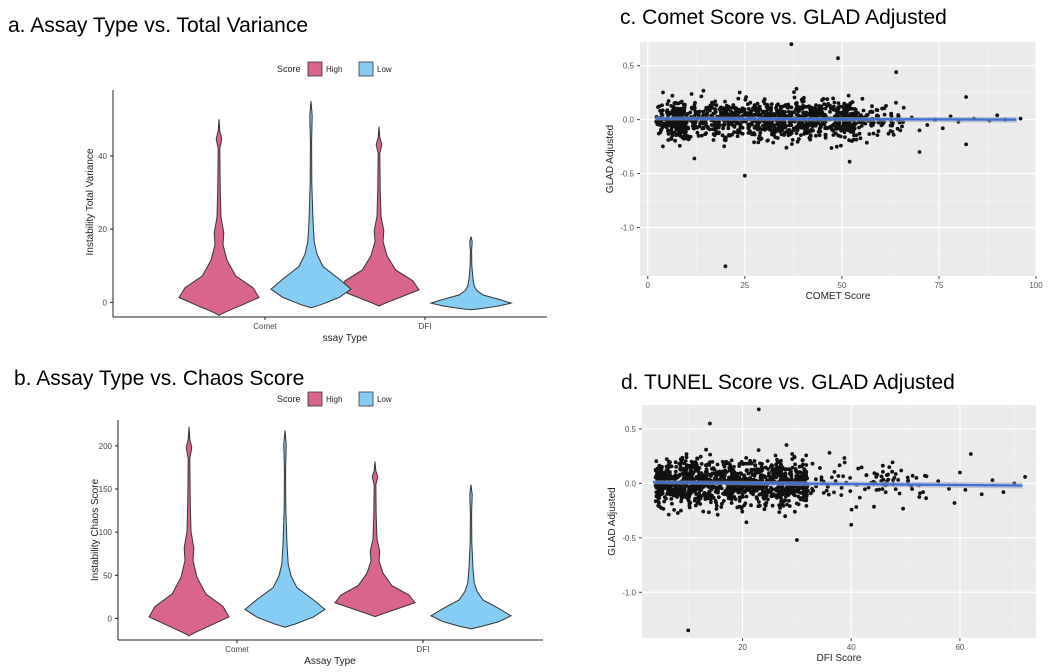  Describe the element at coordinates (102, 229) in the screenshot. I see `y-tick-label-a-1: 20` at that location.